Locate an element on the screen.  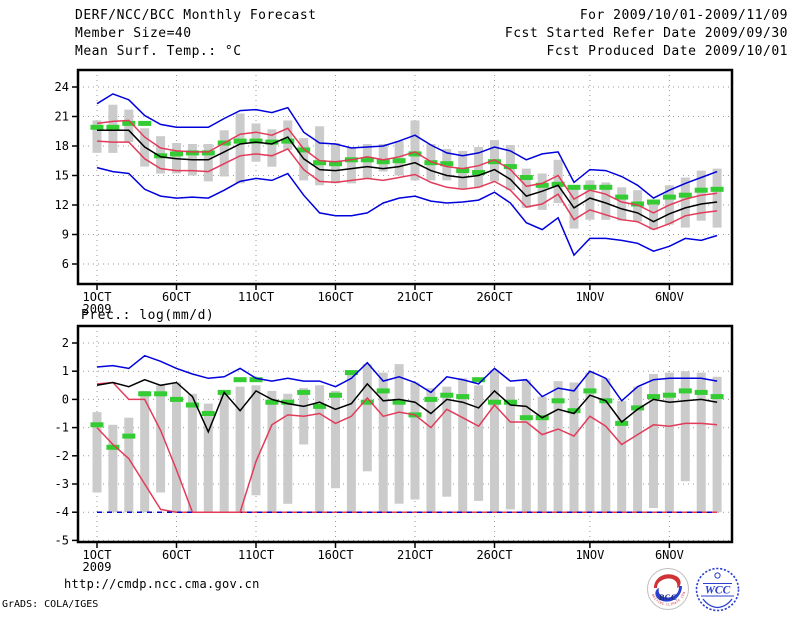
y-tick-label: 6 is located at coordinates (65, 264).